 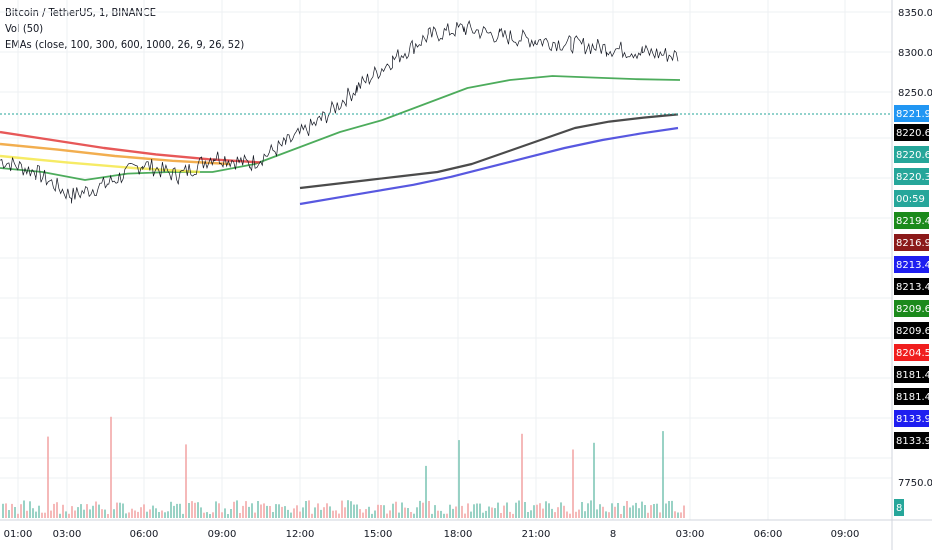 What do you see at coordinates (914, 287) in the screenshot?
I see `price-tag-label: 8213.44` at bounding box center [914, 287].